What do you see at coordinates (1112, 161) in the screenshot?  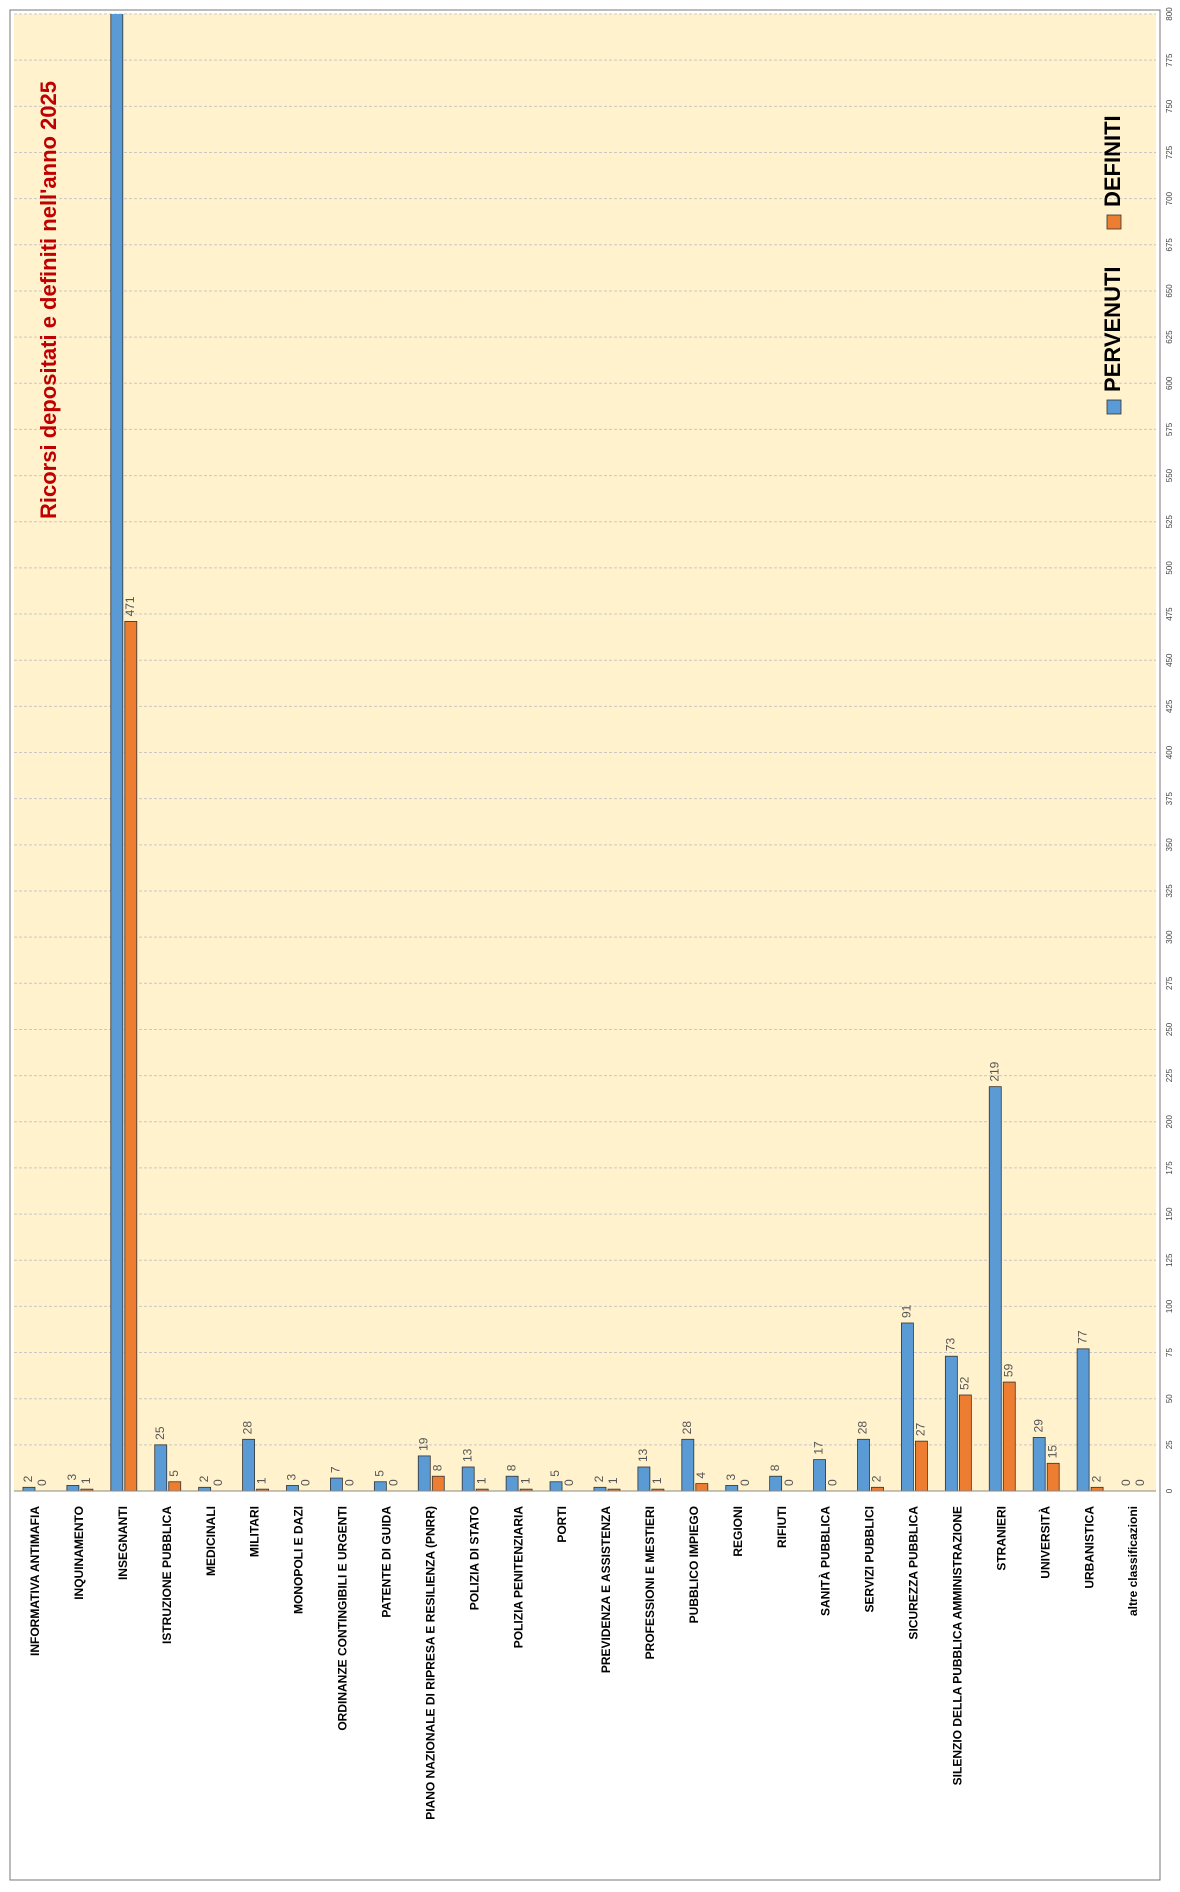 I see `legend-label: DEFINITI` at bounding box center [1112, 161].